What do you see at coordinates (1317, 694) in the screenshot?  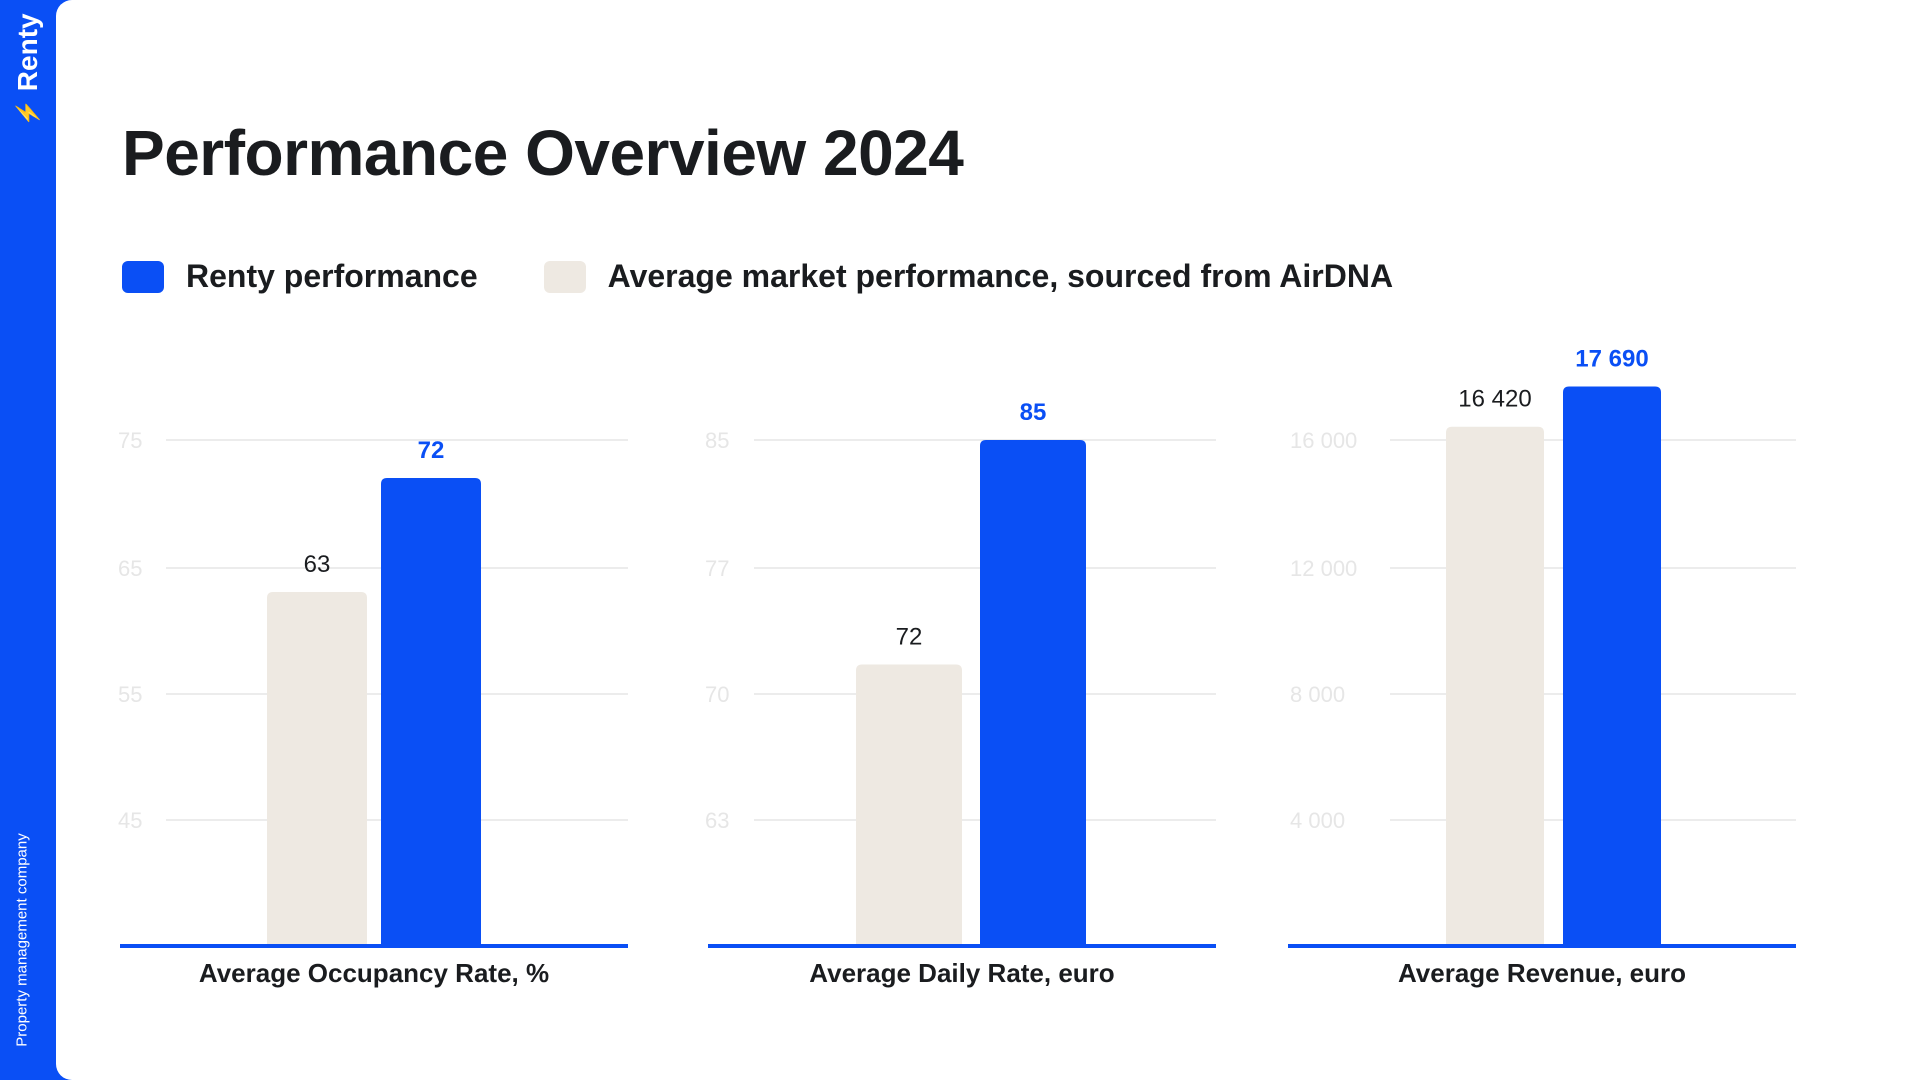 I see `y-tick-label: 8 000` at bounding box center [1317, 694].